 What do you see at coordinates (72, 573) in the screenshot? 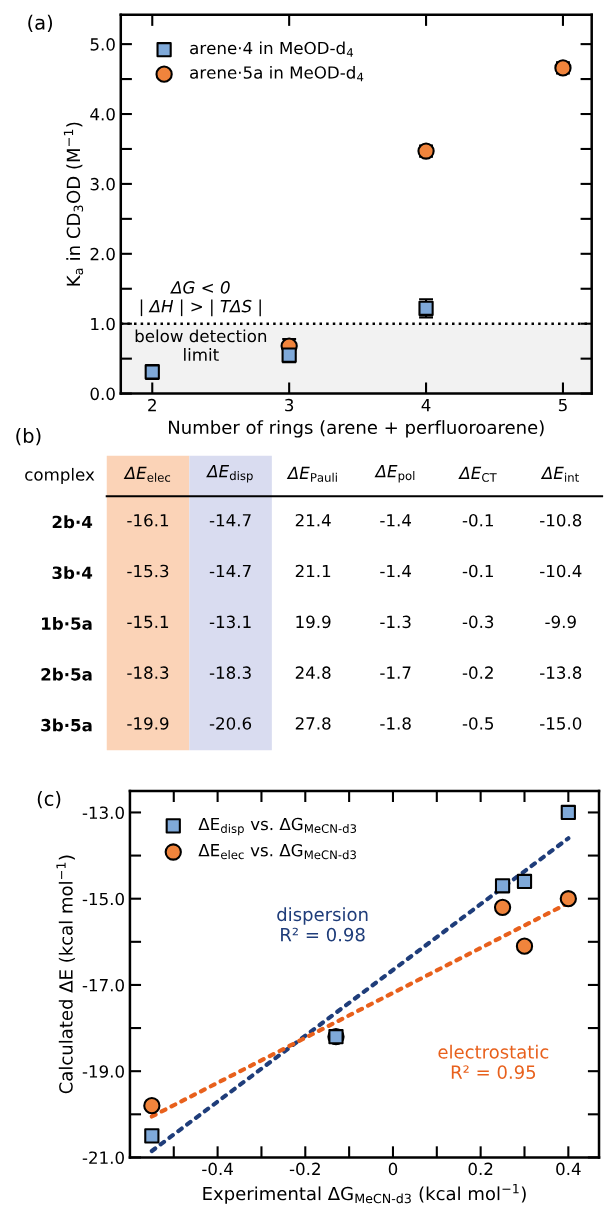
I see `y-tick-label: 3b·4` at bounding box center [72, 573].